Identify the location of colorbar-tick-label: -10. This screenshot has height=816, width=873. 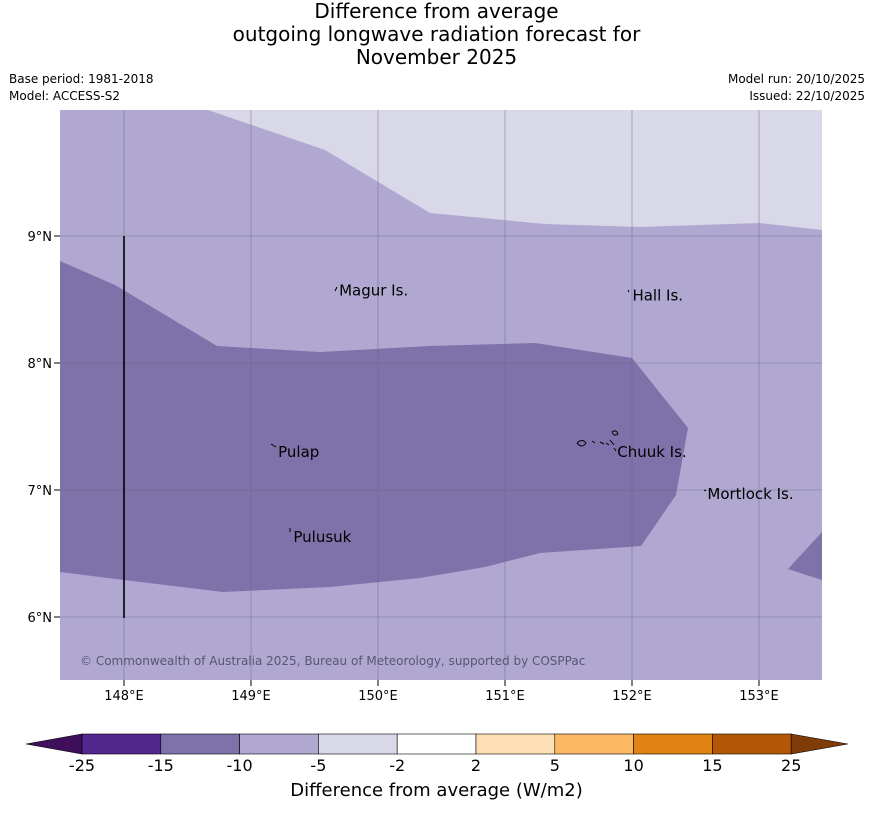
(240, 765).